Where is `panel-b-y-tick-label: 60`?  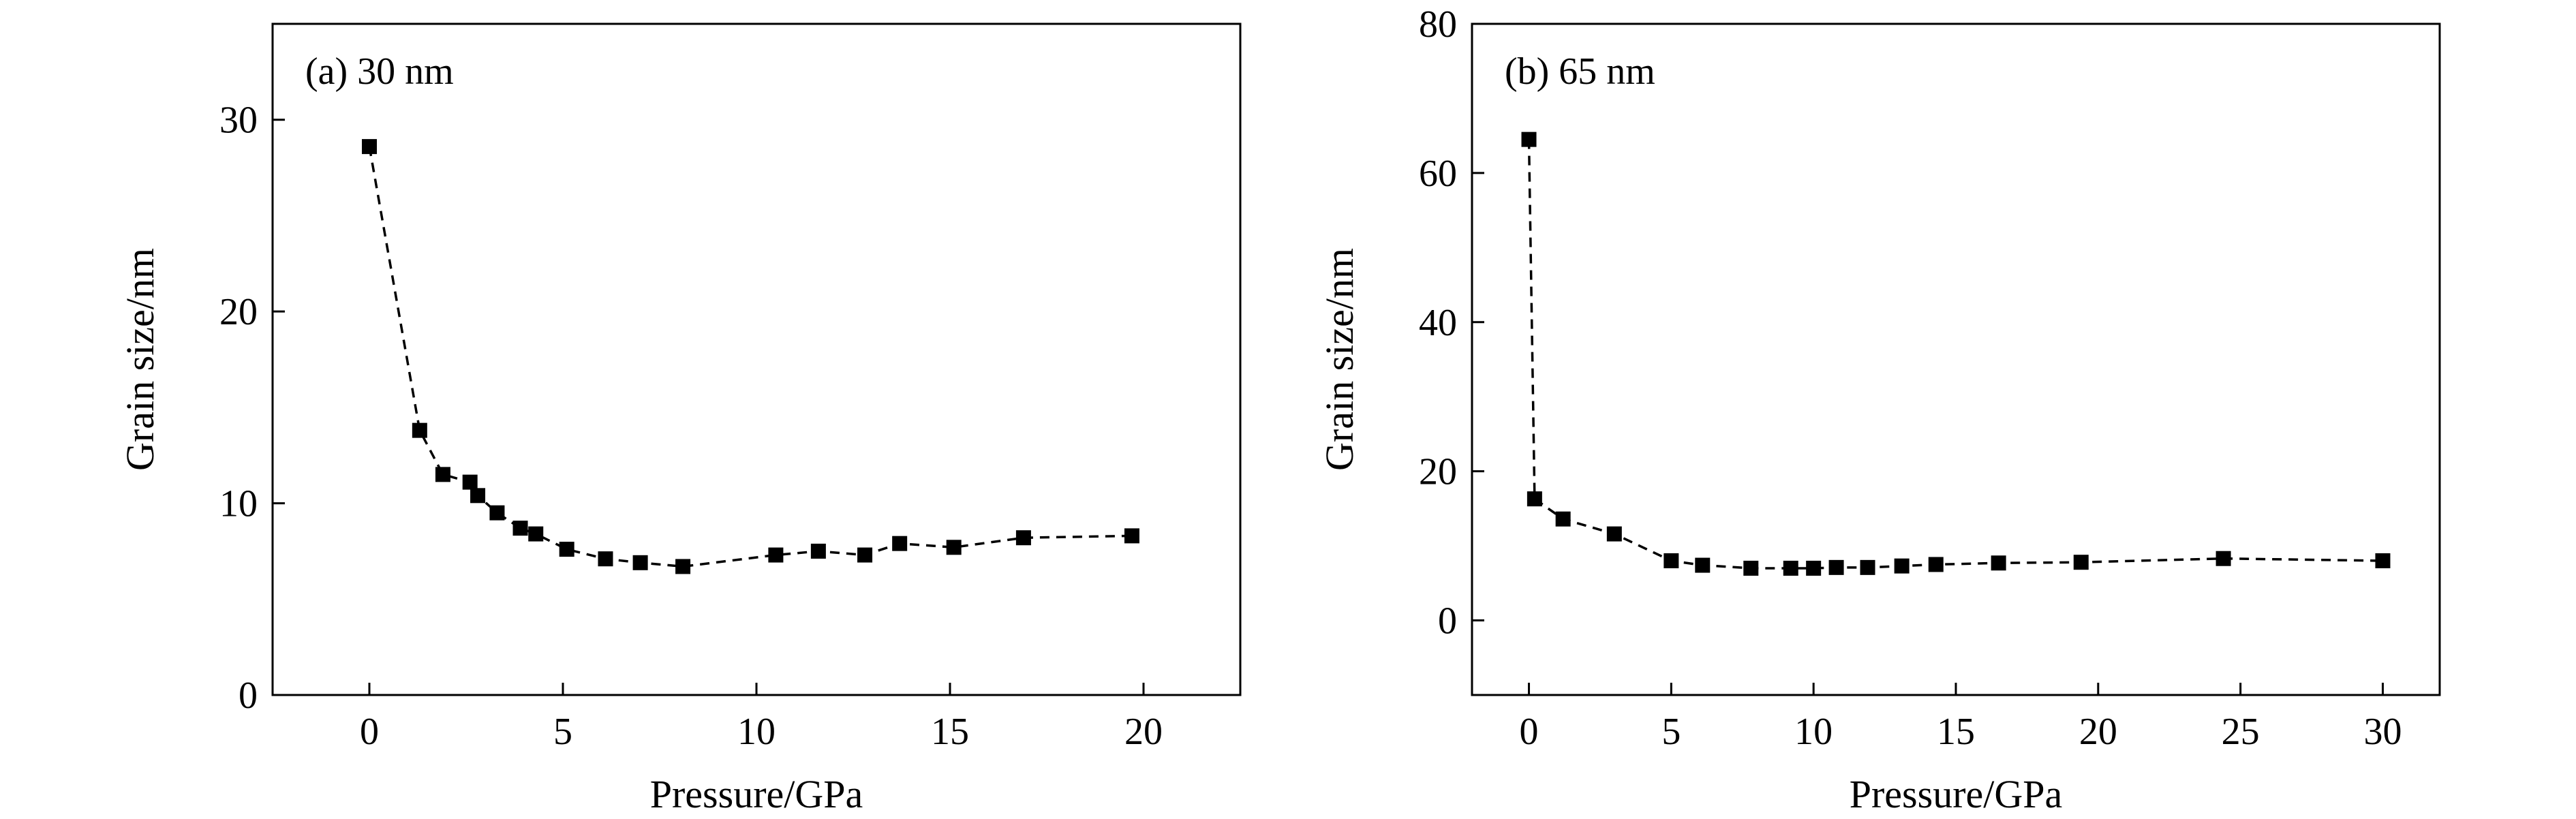 panel-b-y-tick-label: 60 is located at coordinates (1438, 174).